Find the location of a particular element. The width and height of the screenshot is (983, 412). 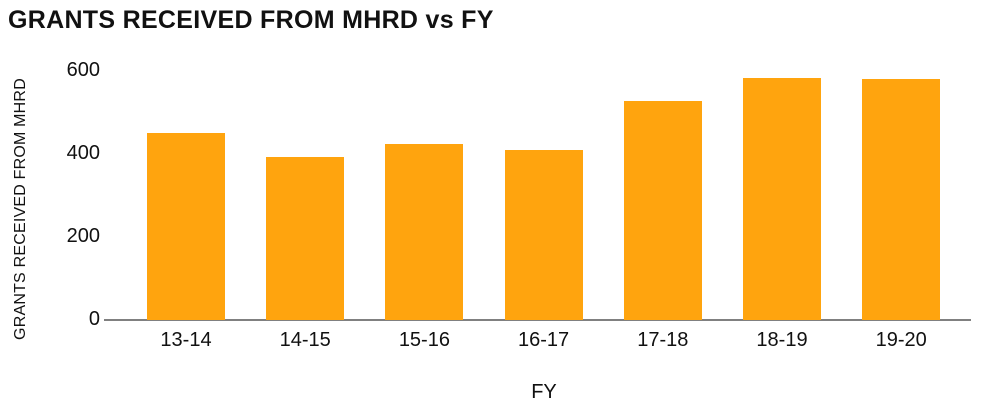

y-tick-label: 0 is located at coordinates (94, 319).